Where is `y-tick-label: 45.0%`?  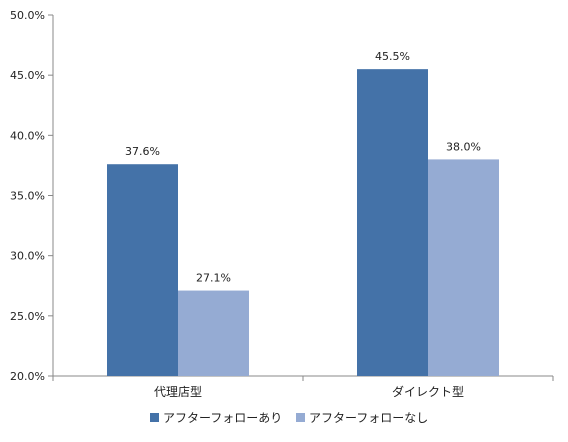
y-tick-label: 45.0% is located at coordinates (27, 75).